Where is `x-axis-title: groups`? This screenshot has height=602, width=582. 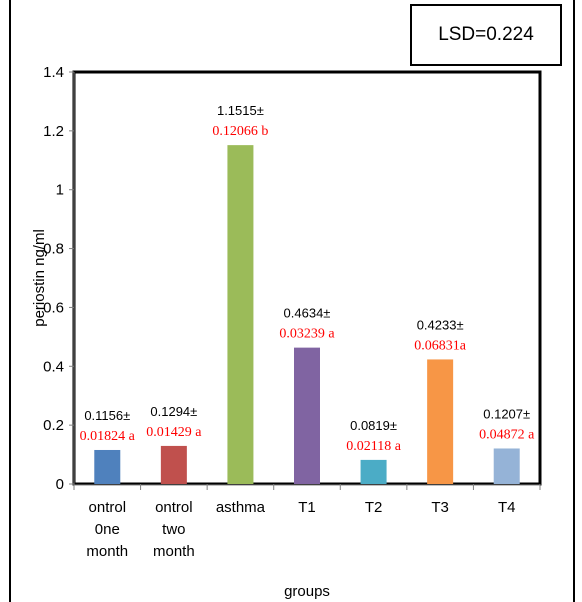 x-axis-title: groups is located at coordinates (307, 591).